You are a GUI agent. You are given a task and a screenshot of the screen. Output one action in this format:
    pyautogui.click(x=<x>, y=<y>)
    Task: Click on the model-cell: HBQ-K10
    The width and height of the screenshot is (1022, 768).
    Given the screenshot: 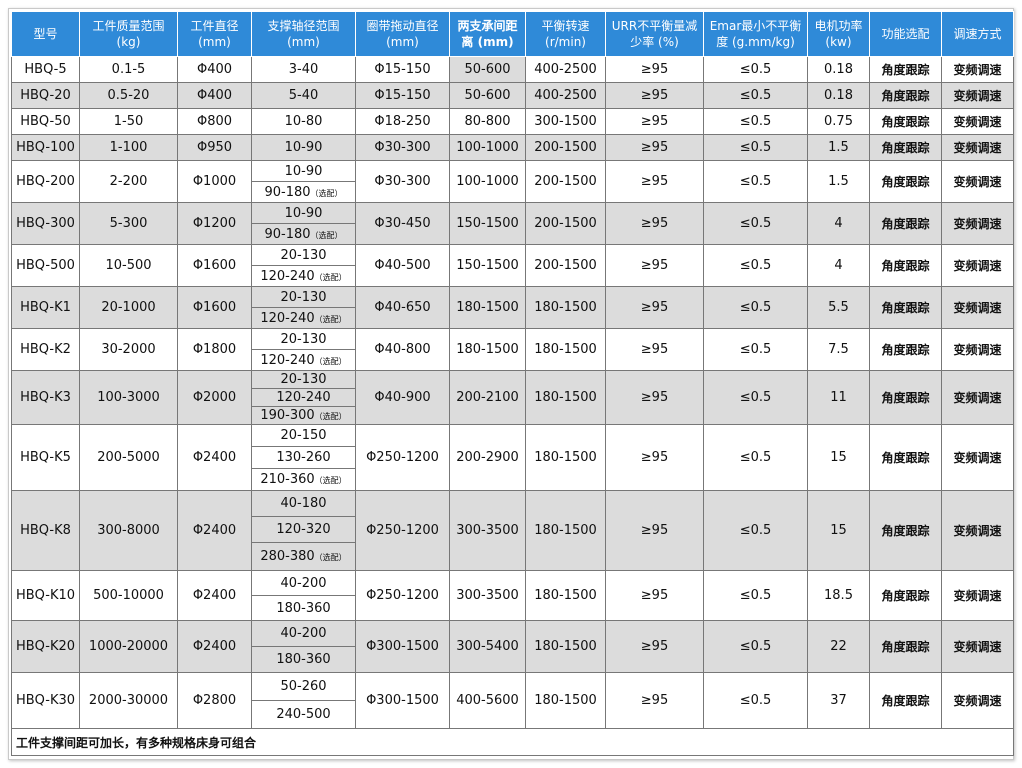 What is the action you would take?
    pyautogui.click(x=45, y=595)
    